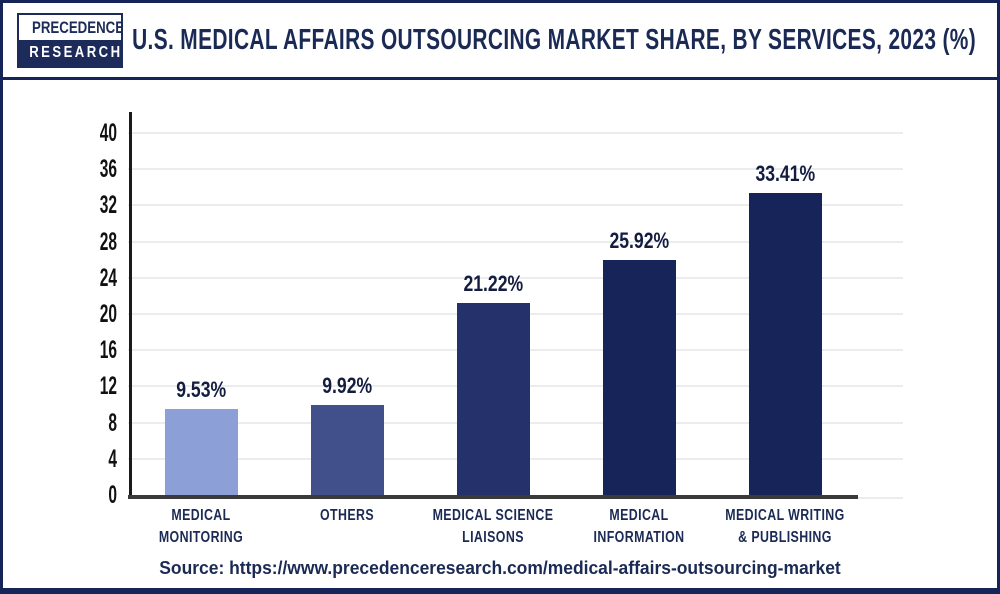 The width and height of the screenshot is (1000, 594). I want to click on logo-text-top: PRECEDENCE, so click(76, 27).